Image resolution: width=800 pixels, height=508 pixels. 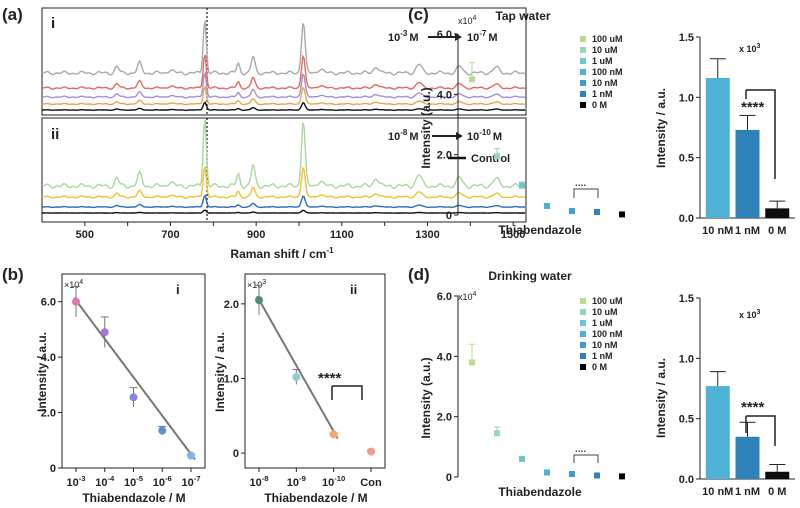 I want to click on ytick-label: 2.0, so click(x=231, y=305).